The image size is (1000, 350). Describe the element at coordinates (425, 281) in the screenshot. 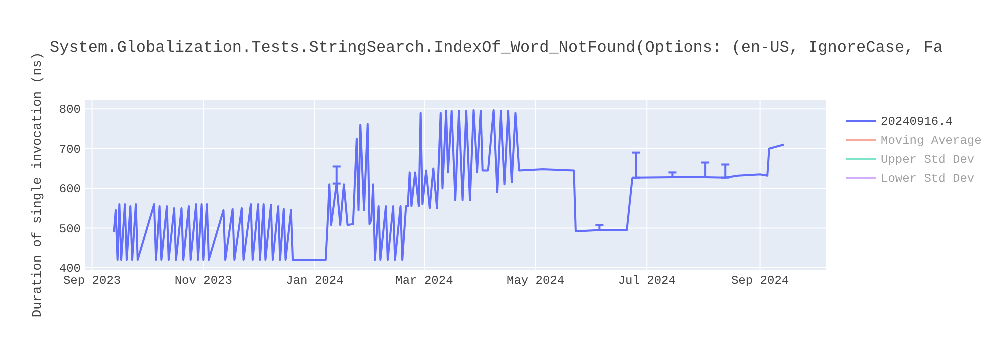

I see `x-tick-label: Mar 2024` at that location.